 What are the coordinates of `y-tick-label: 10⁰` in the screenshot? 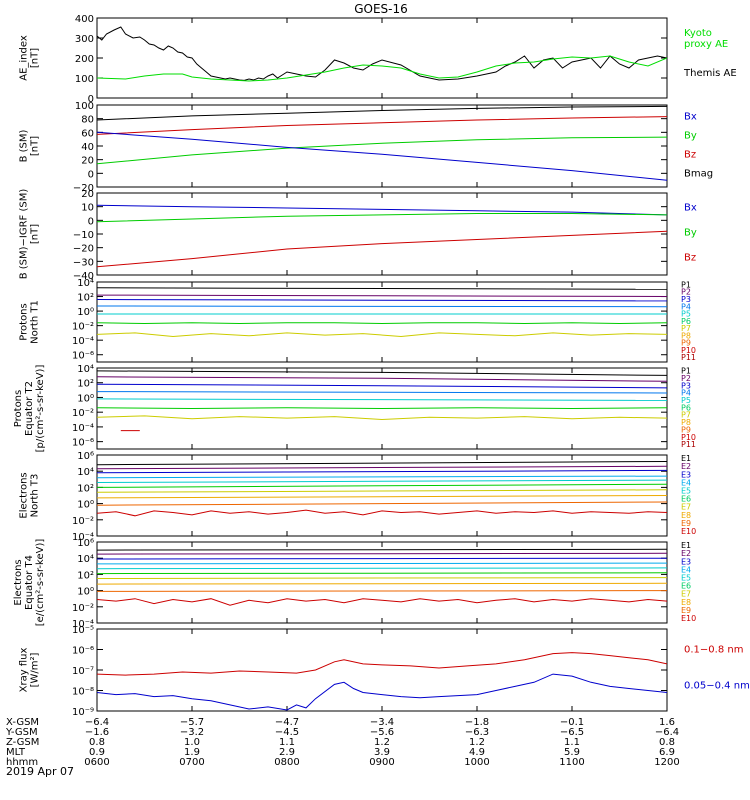 It's located at (85, 312).